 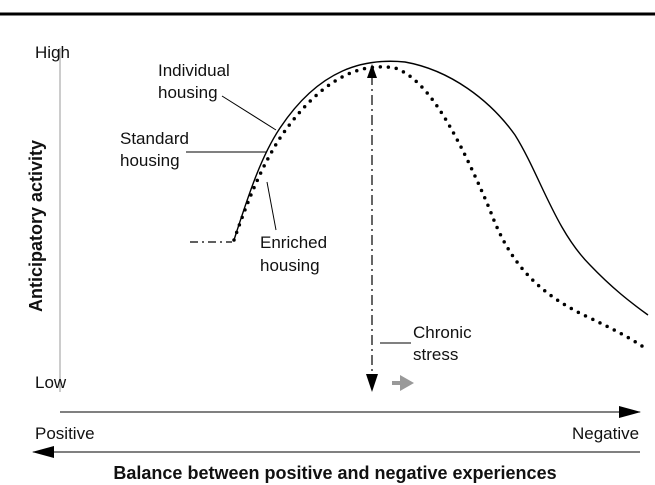 What do you see at coordinates (51, 382) in the screenshot?
I see `y-low: Low` at bounding box center [51, 382].